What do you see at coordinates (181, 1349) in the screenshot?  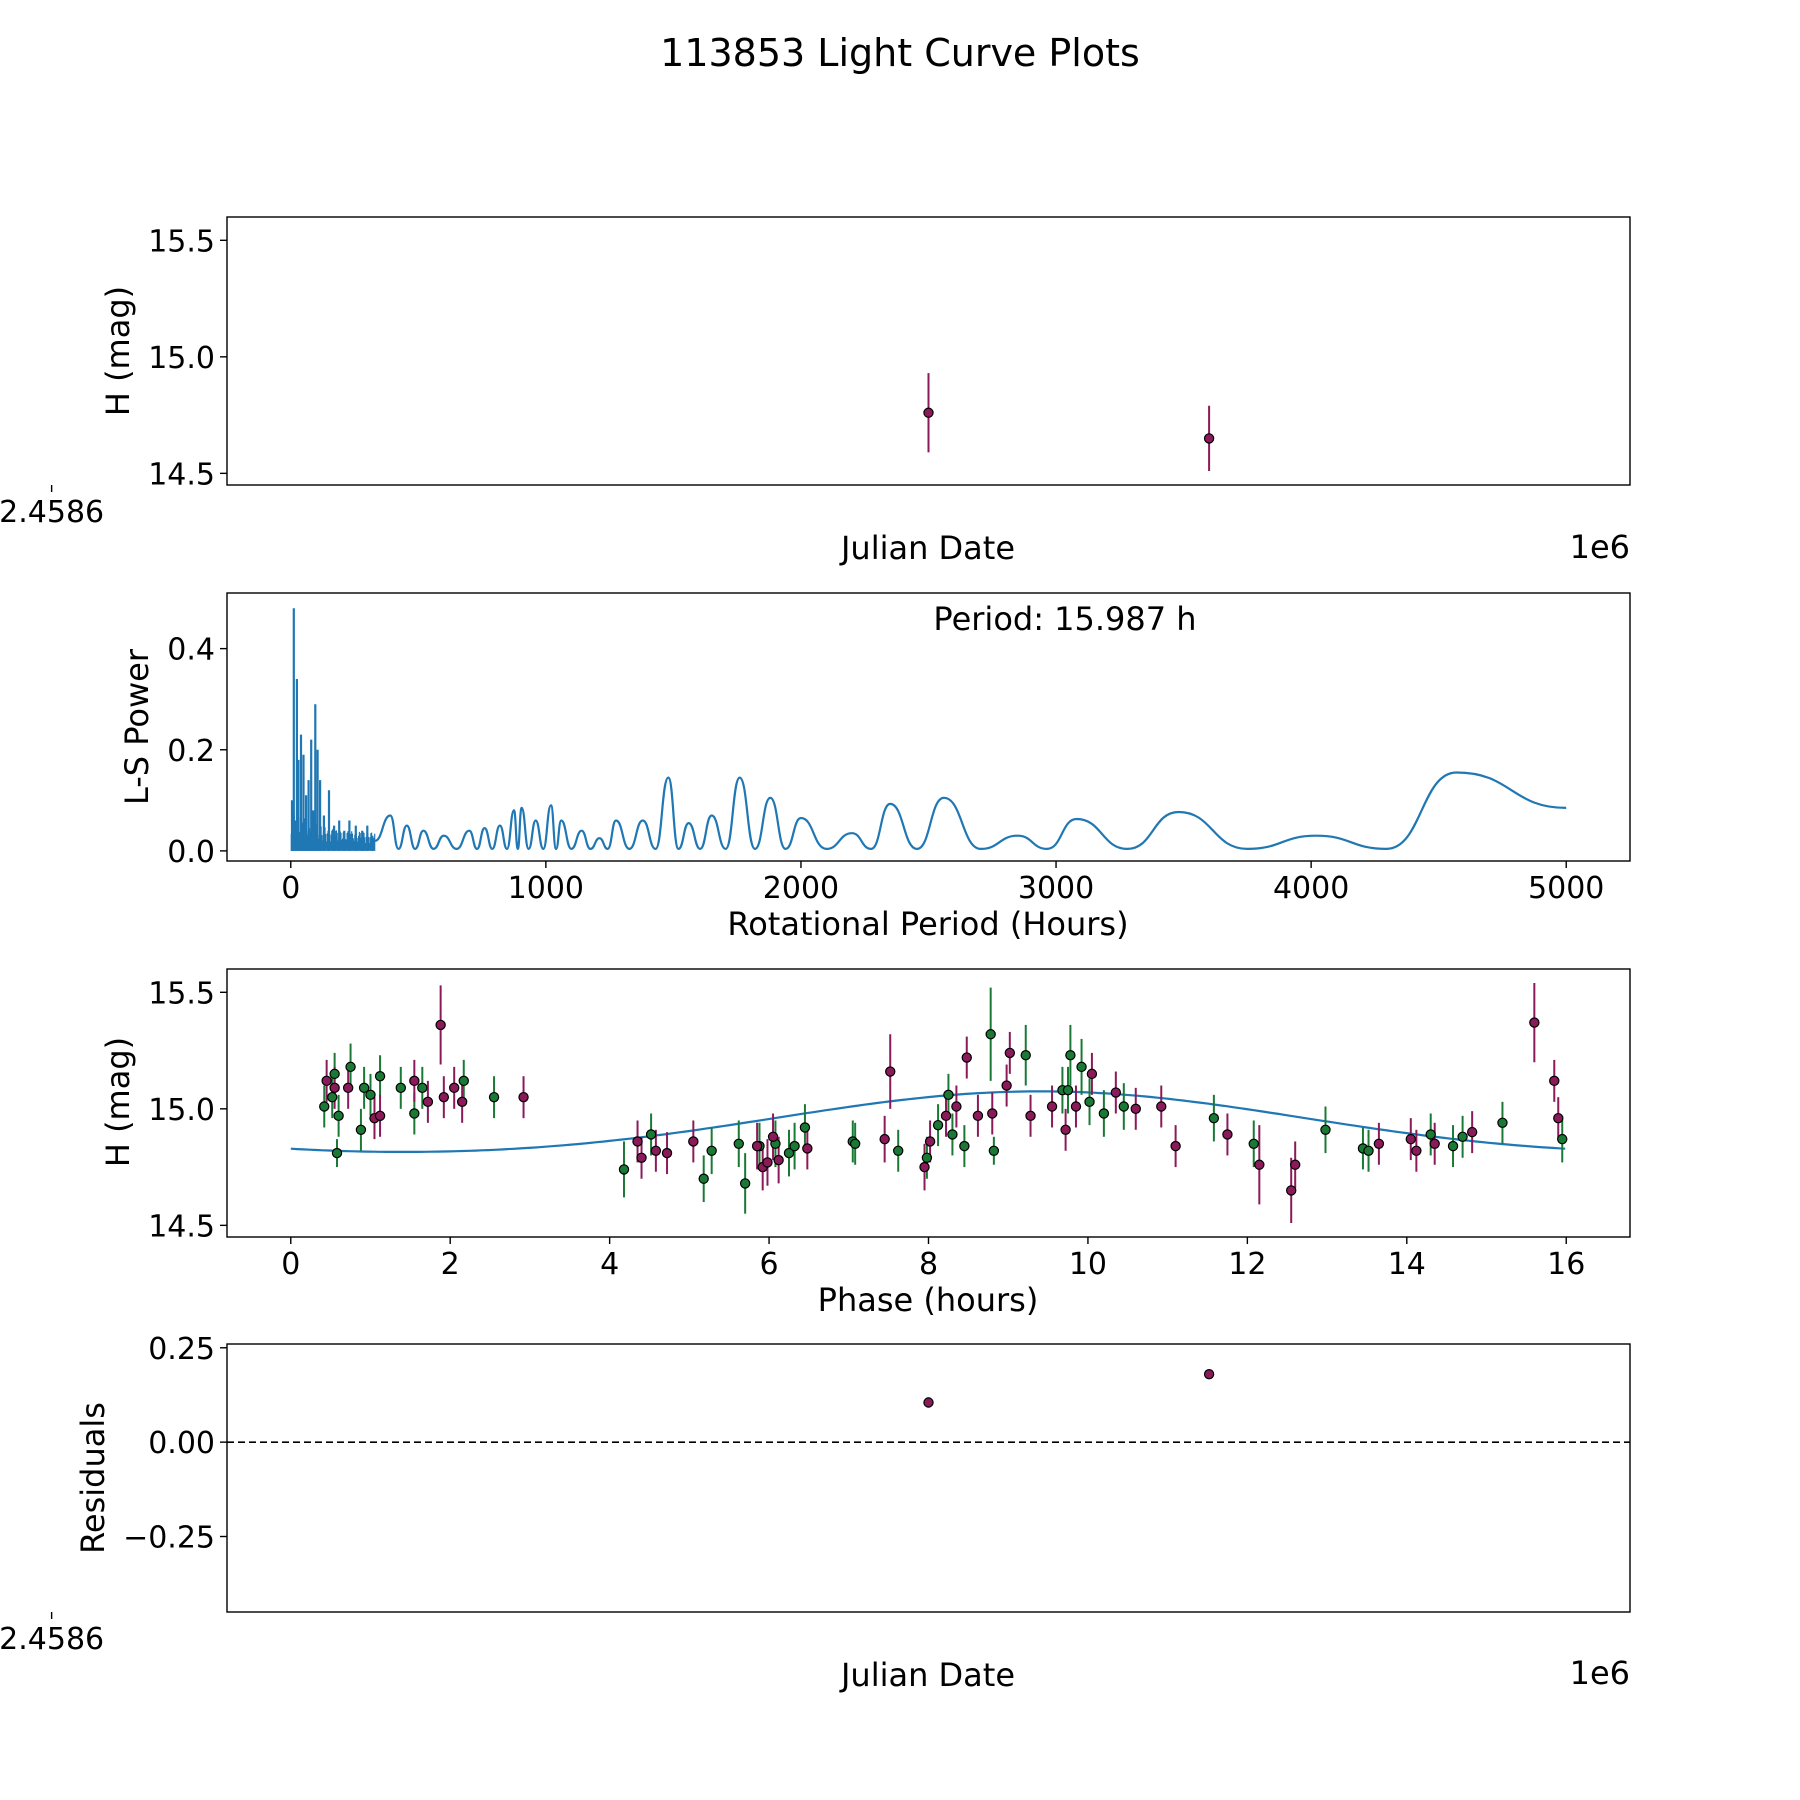 I see `y-tick-label: 0.25` at bounding box center [181, 1349].